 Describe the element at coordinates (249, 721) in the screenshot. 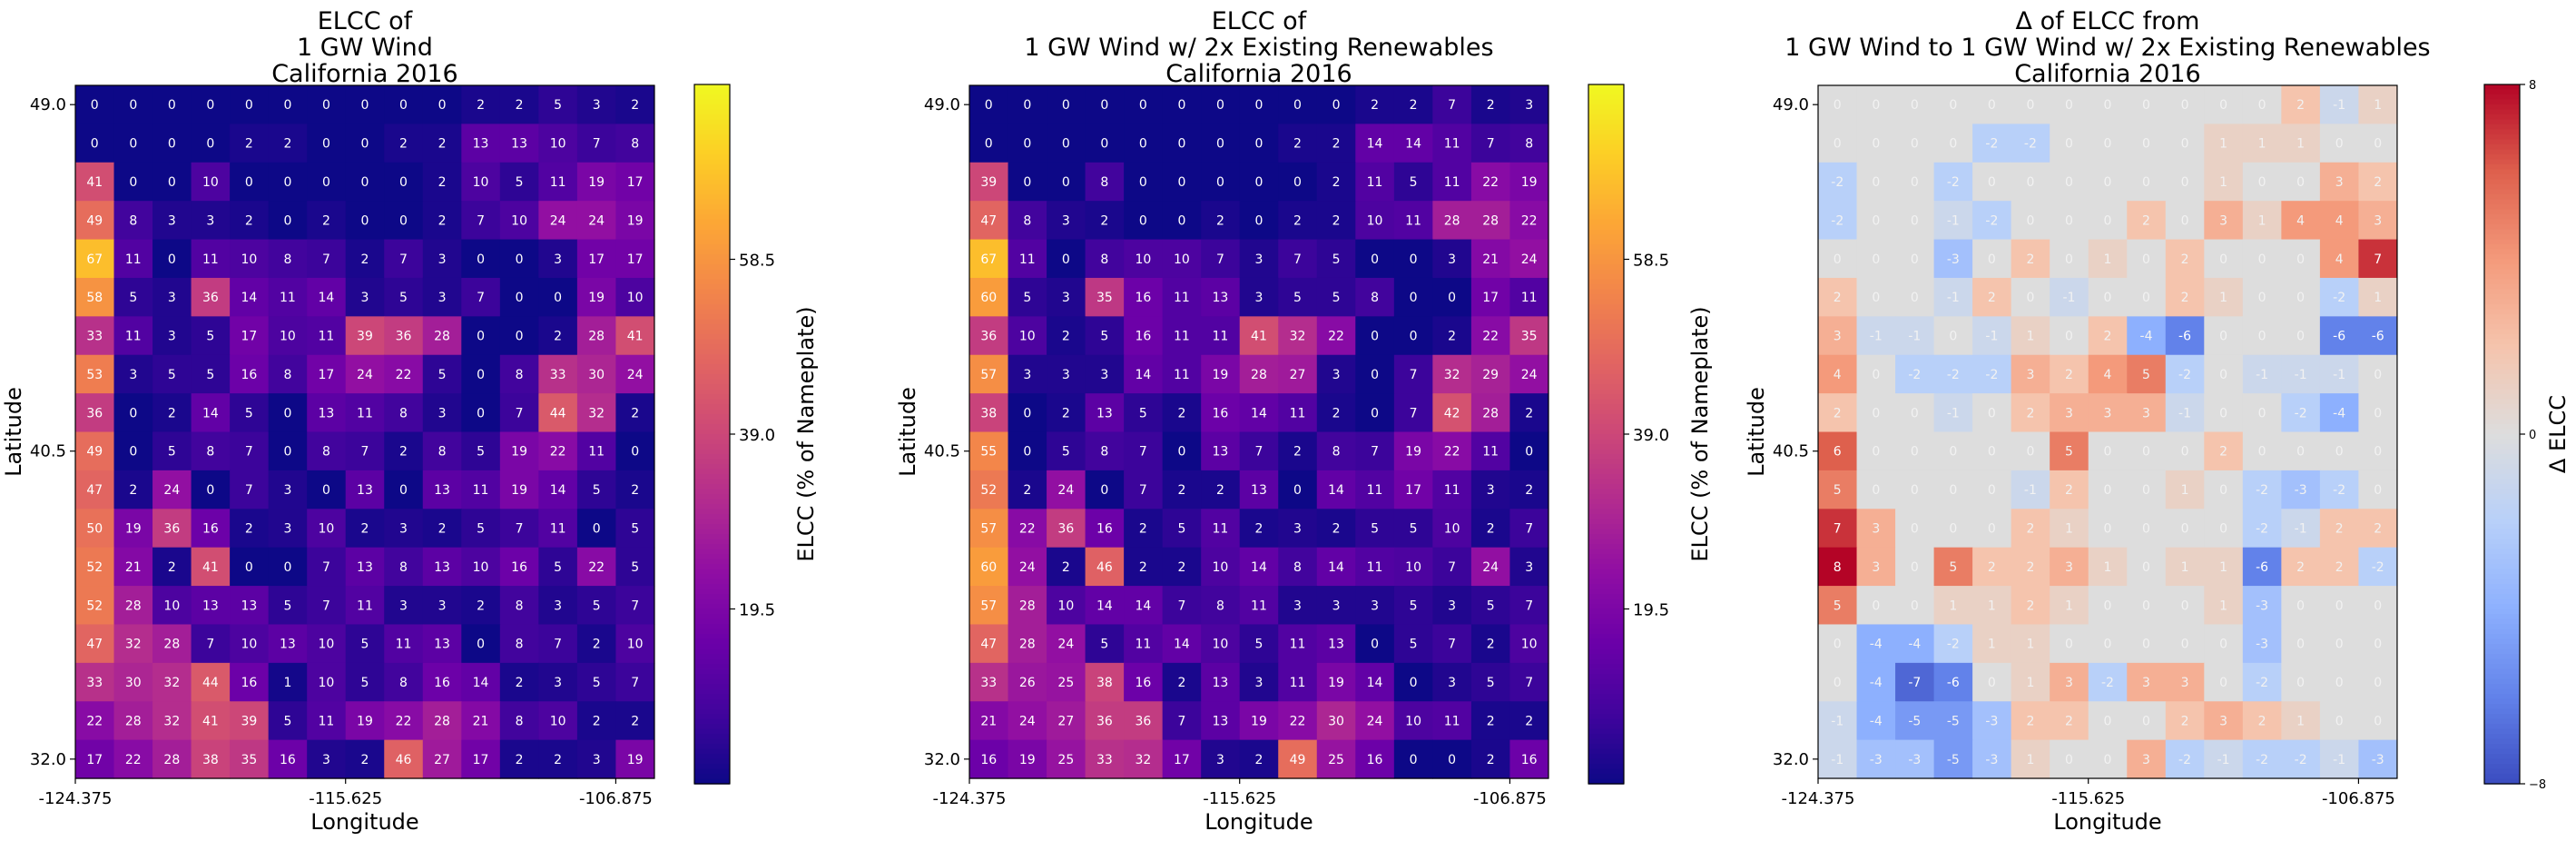

I see `cell-value-label: 39` at that location.